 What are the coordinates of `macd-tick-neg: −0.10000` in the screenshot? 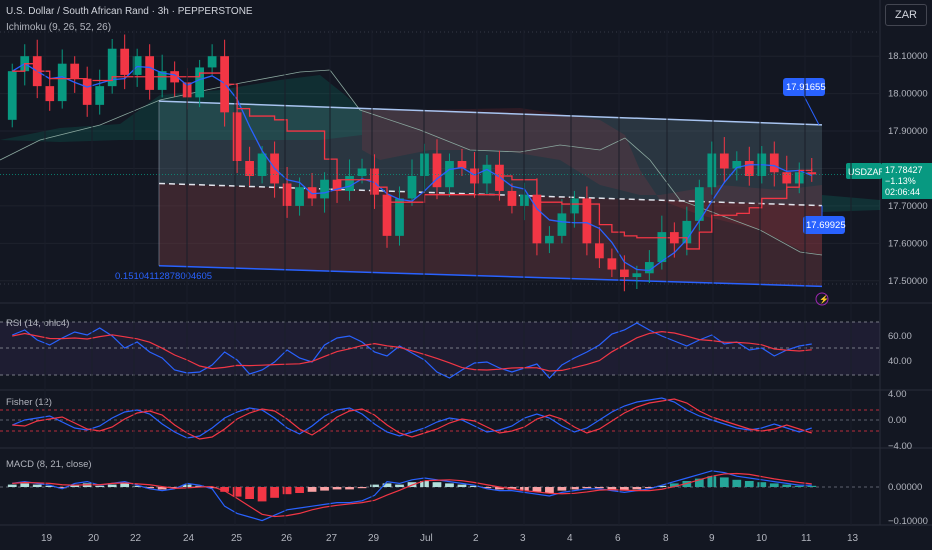 It's located at (908, 521).